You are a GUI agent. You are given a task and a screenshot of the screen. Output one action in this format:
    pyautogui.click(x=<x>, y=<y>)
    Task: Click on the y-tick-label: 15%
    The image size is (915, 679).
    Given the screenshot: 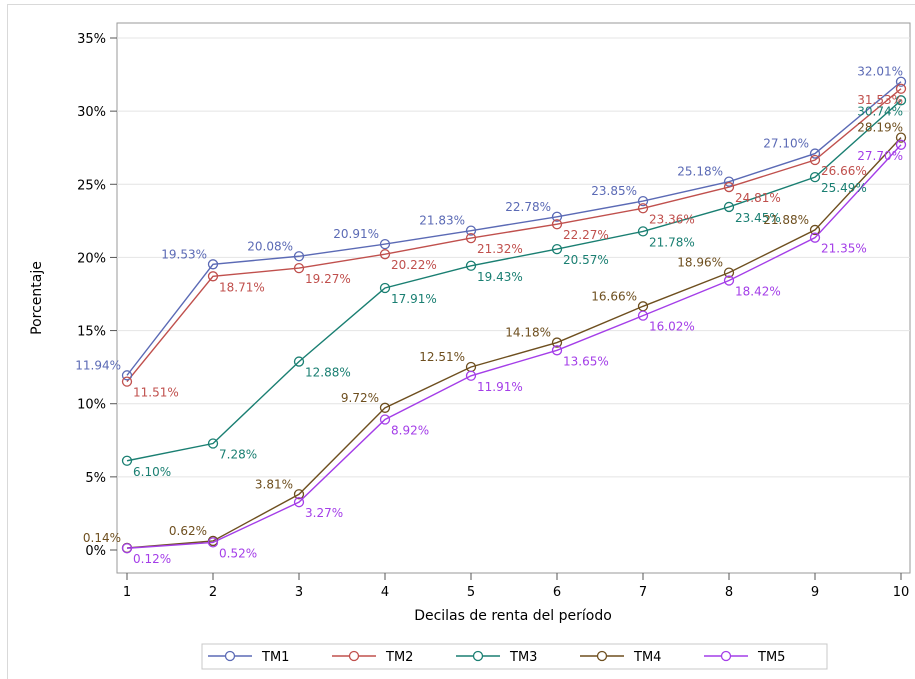 What is the action you would take?
    pyautogui.click(x=91, y=332)
    